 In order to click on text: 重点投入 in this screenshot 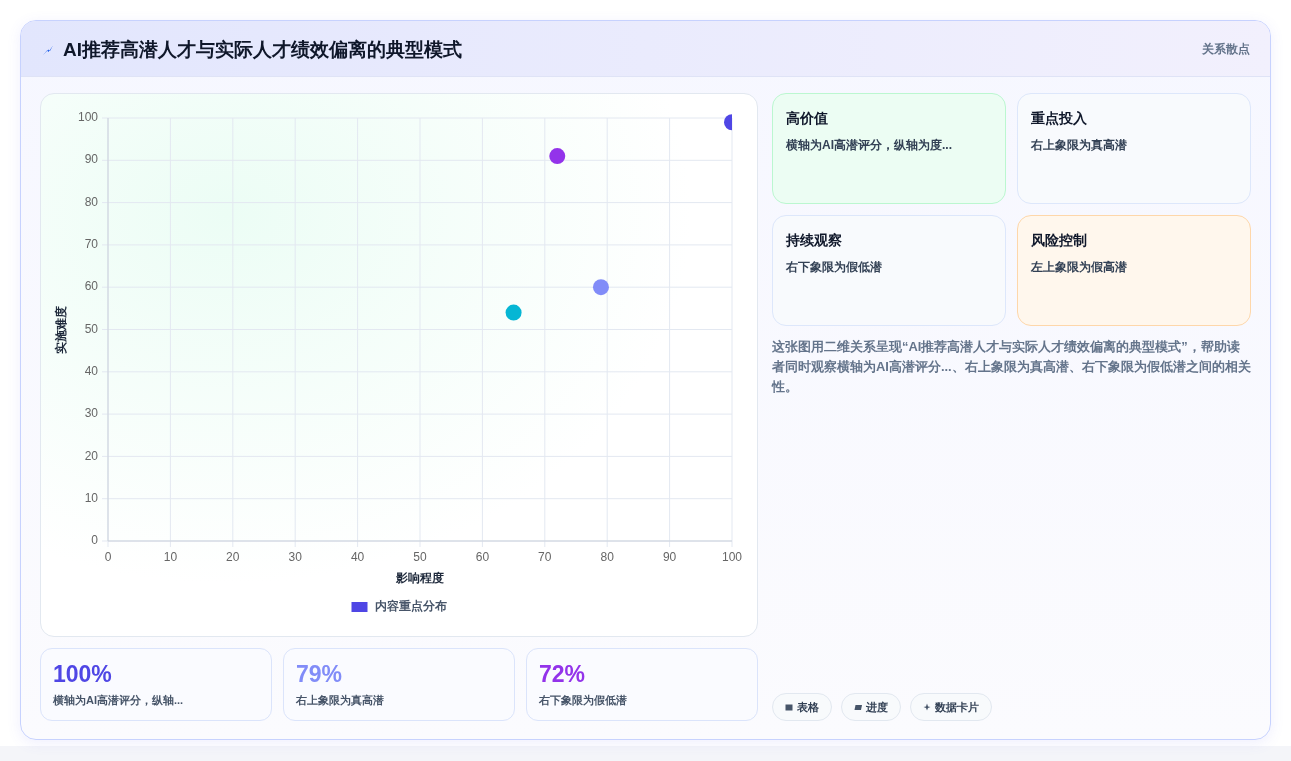, I will do `click(1059, 118)`.